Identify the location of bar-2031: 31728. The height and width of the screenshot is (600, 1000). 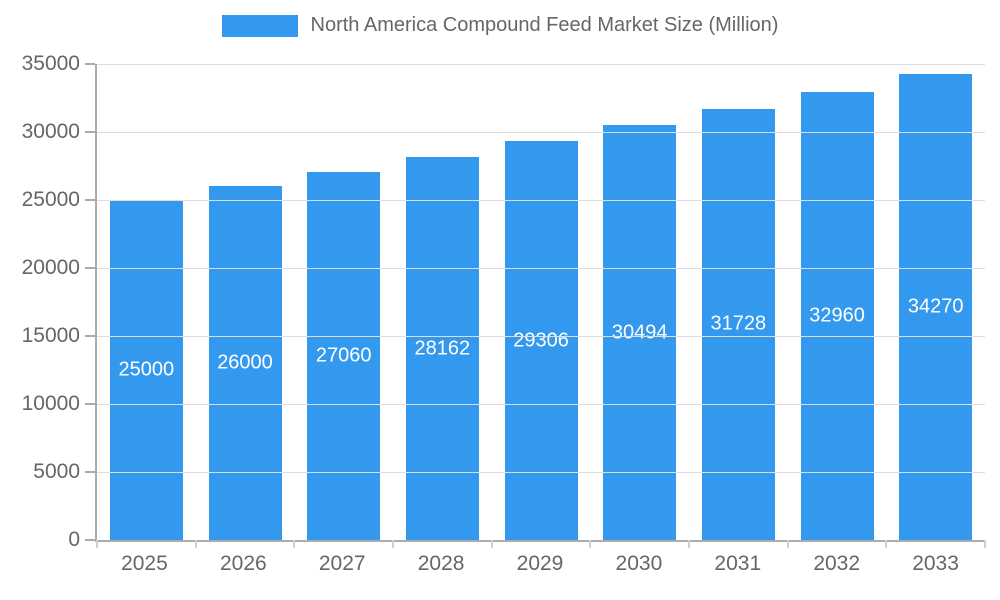
(738, 324).